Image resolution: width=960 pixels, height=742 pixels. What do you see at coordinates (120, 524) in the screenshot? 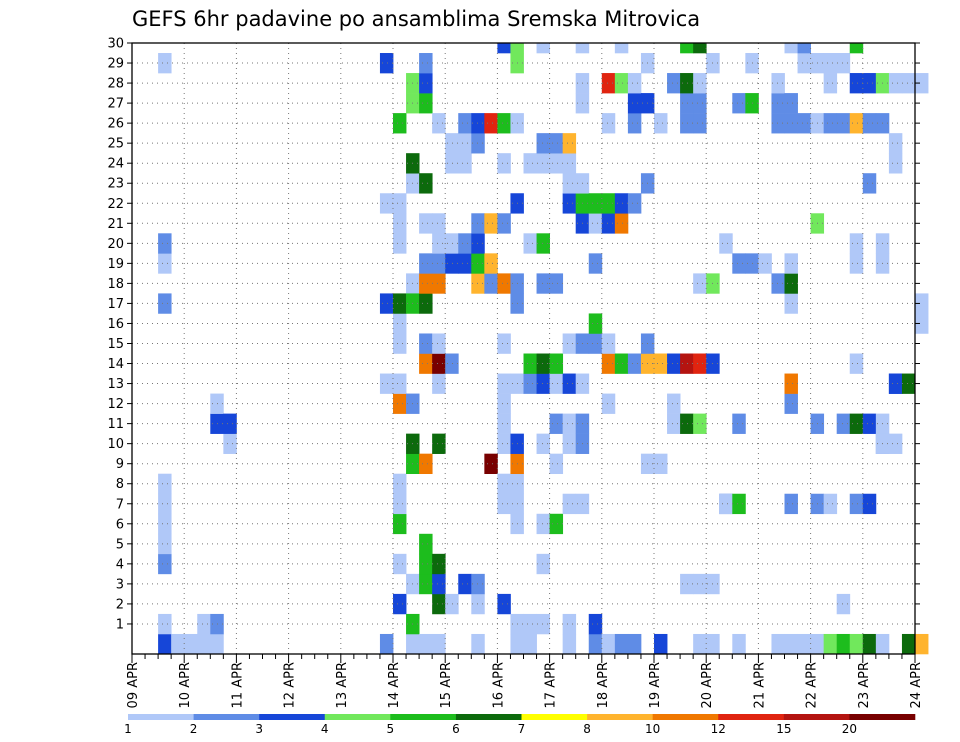
I see `y-tick-label: 6` at bounding box center [120, 524].